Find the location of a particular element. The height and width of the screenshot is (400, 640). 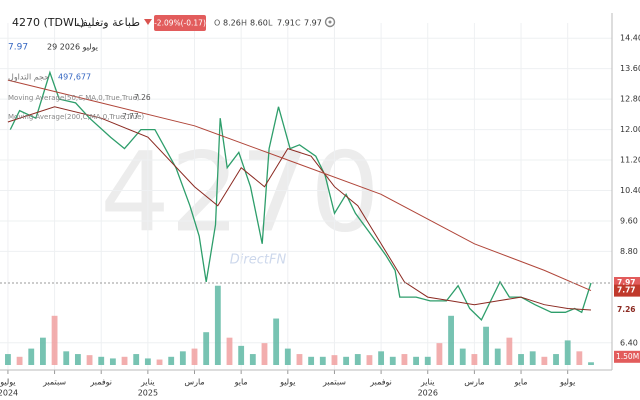

change: -2.09%(-0.17) is located at coordinates (180, 23).